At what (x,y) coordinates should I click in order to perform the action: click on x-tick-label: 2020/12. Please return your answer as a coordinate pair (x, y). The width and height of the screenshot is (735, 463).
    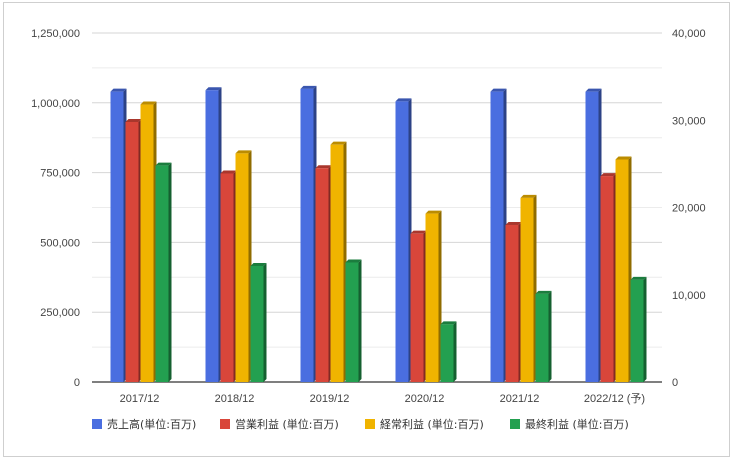
    Looking at the image, I should click on (425, 399).